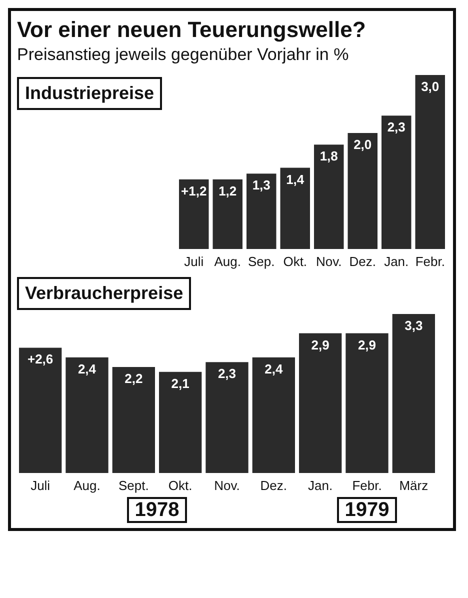 The height and width of the screenshot is (598, 468). Describe the element at coordinates (183, 55) in the screenshot. I see `chart-subtitle: Preisanstieg jeweils gegenüber Vorjahr in %` at that location.